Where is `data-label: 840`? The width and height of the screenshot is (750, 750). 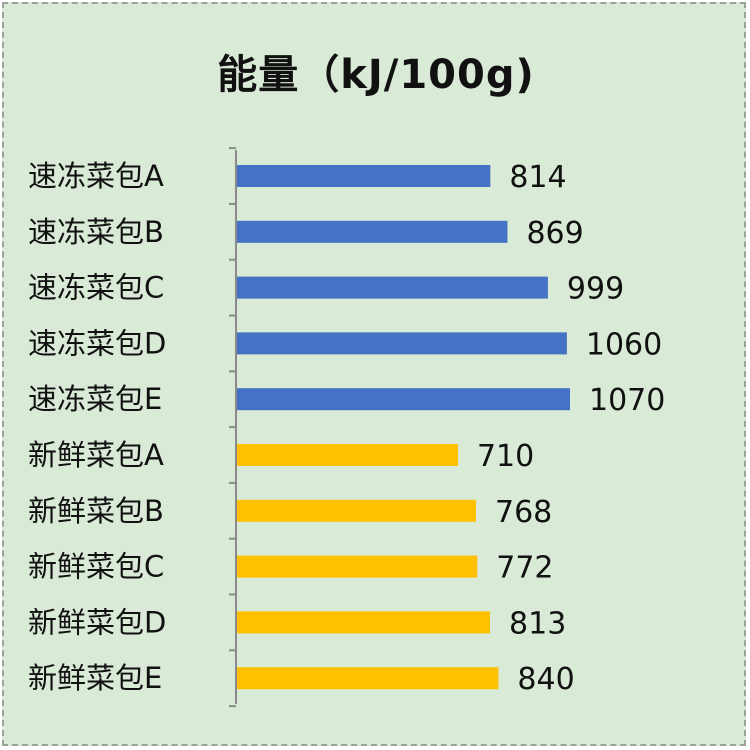
data-label: 840 is located at coordinates (545, 679).